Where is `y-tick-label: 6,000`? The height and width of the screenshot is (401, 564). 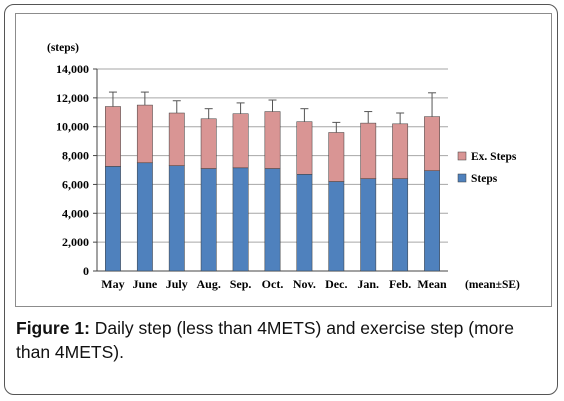
y-tick-label: 6,000 is located at coordinates (75, 184).